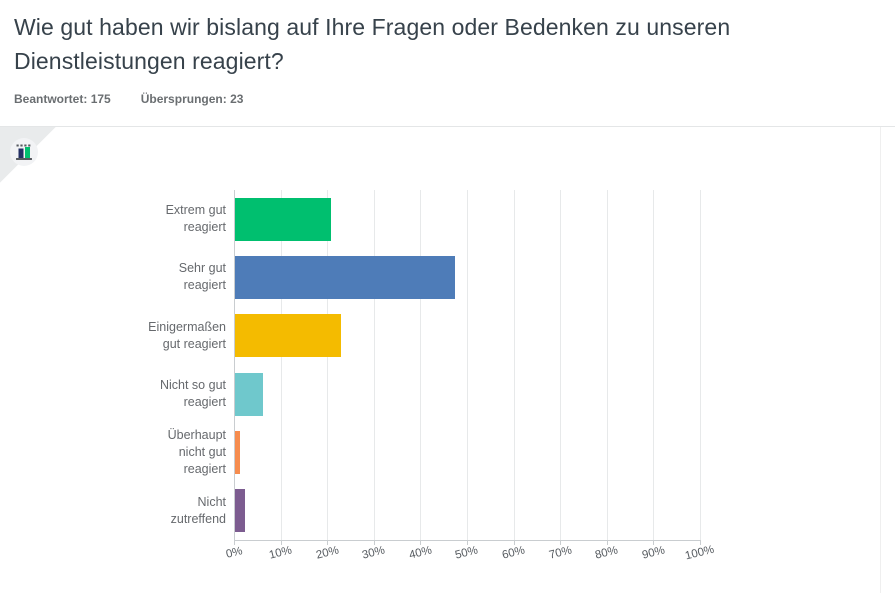 This screenshot has width=895, height=593. Describe the element at coordinates (198, 510) in the screenshot. I see `category-label: Nicht zutreffend` at that location.